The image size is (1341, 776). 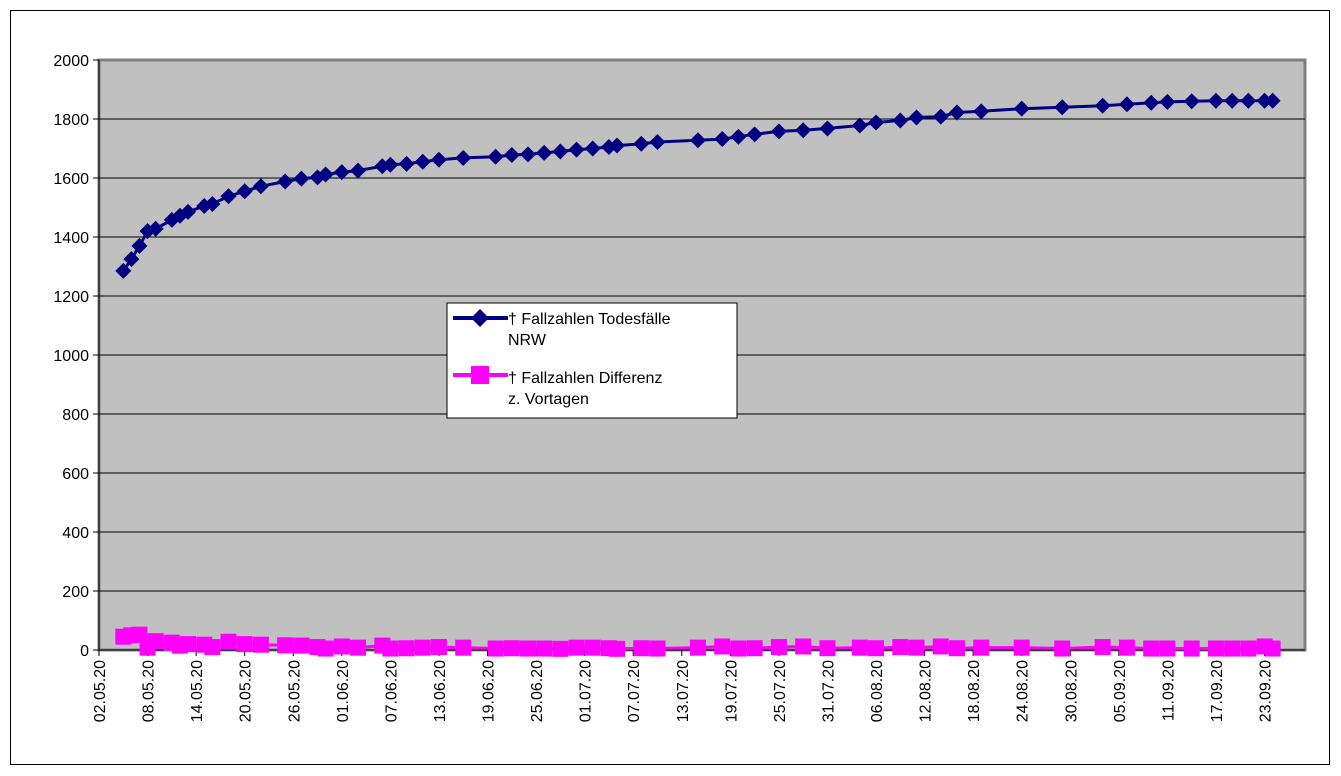 I want to click on x-tick-label: 17.09.20, so click(x=1217, y=691).